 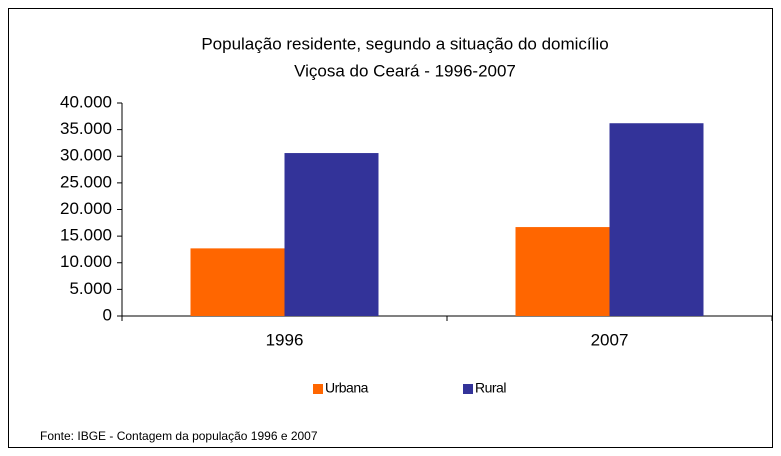 What do you see at coordinates (347, 388) in the screenshot?
I see `legend-label: Urbana` at bounding box center [347, 388].